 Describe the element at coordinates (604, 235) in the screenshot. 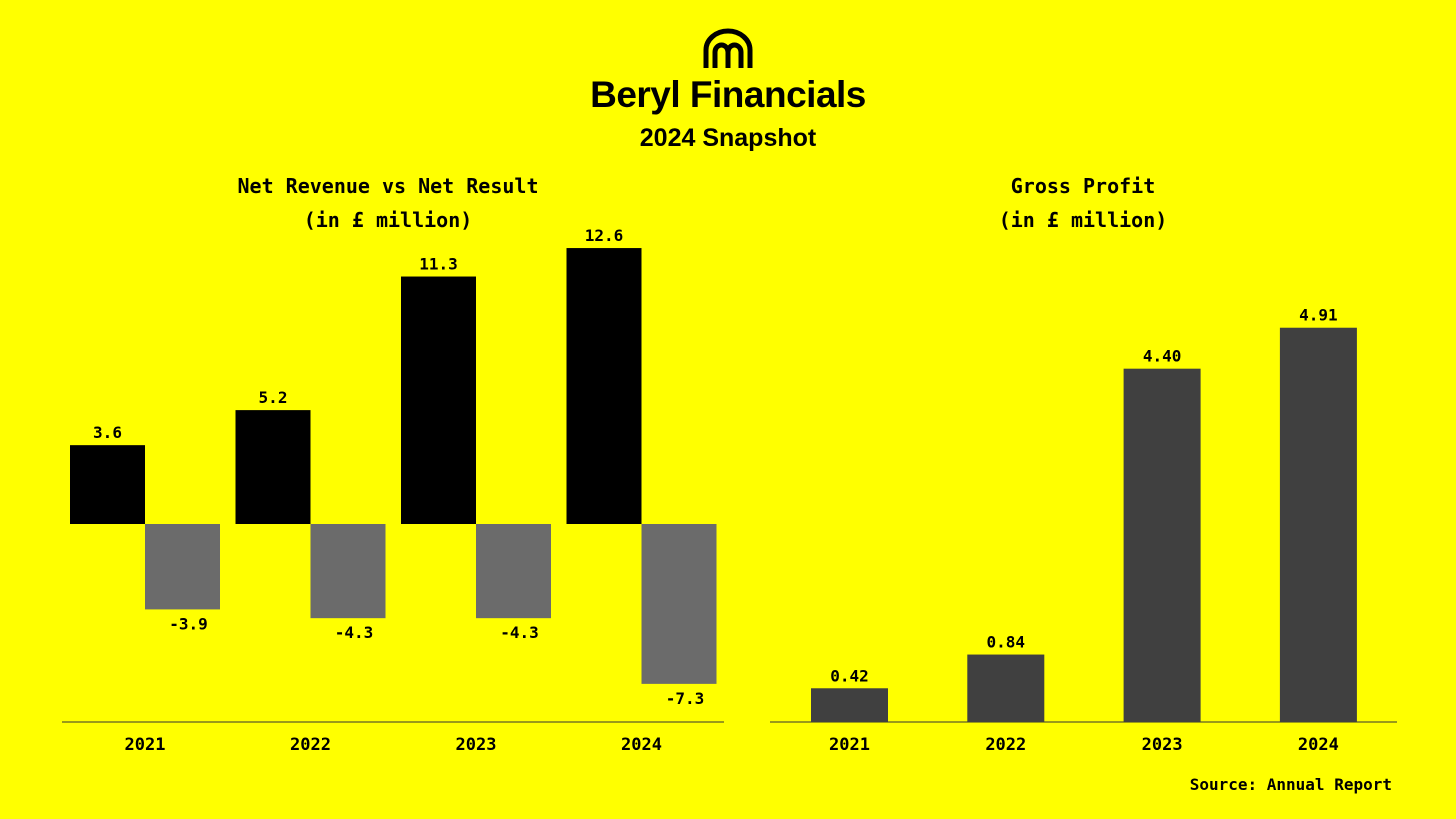

I see `revenue-data-label: 12.6` at that location.